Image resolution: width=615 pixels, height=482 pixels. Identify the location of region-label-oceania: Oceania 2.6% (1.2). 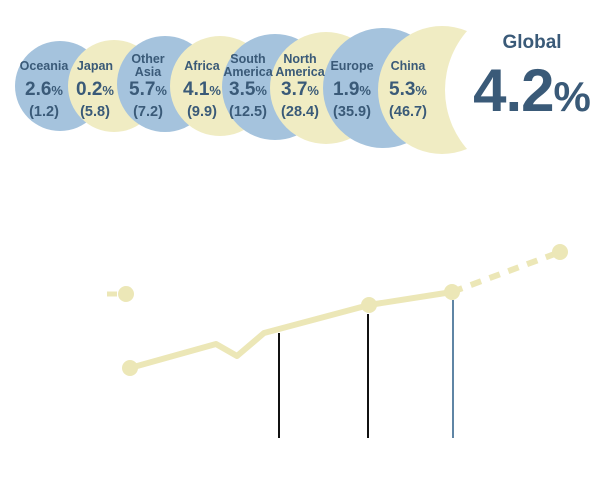
(44, 86).